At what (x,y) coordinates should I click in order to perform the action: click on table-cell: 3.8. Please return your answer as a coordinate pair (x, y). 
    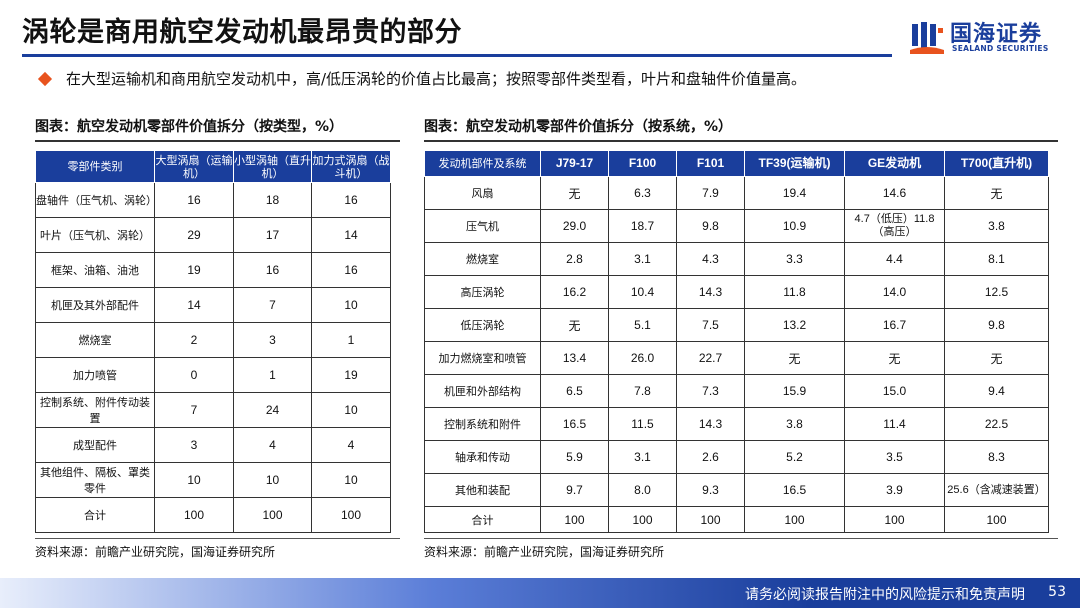
    Looking at the image, I should click on (794, 424).